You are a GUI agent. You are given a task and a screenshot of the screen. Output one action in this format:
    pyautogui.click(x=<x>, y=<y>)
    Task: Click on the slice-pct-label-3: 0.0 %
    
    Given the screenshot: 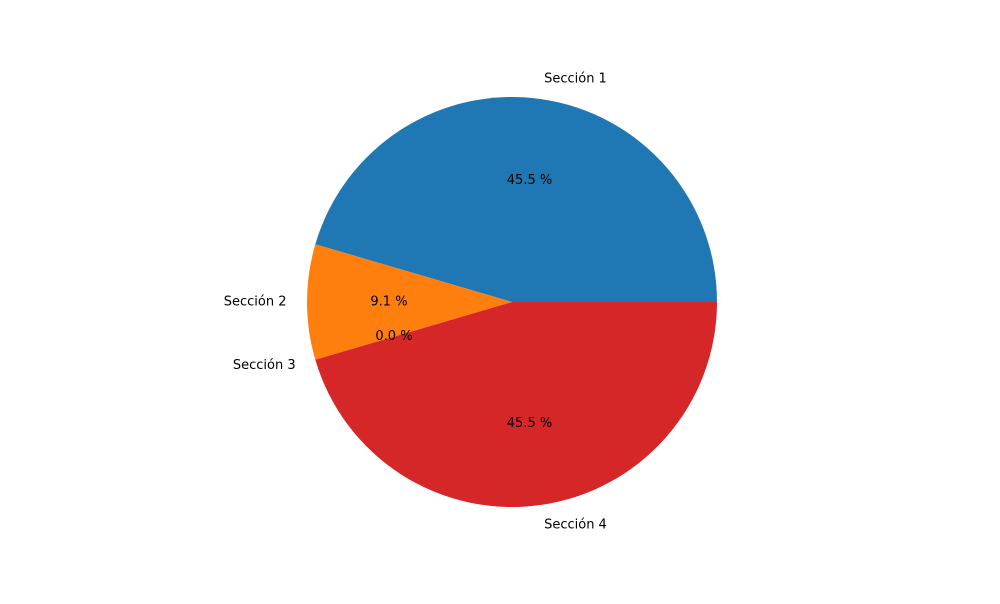 What is the action you would take?
    pyautogui.click(x=393, y=336)
    